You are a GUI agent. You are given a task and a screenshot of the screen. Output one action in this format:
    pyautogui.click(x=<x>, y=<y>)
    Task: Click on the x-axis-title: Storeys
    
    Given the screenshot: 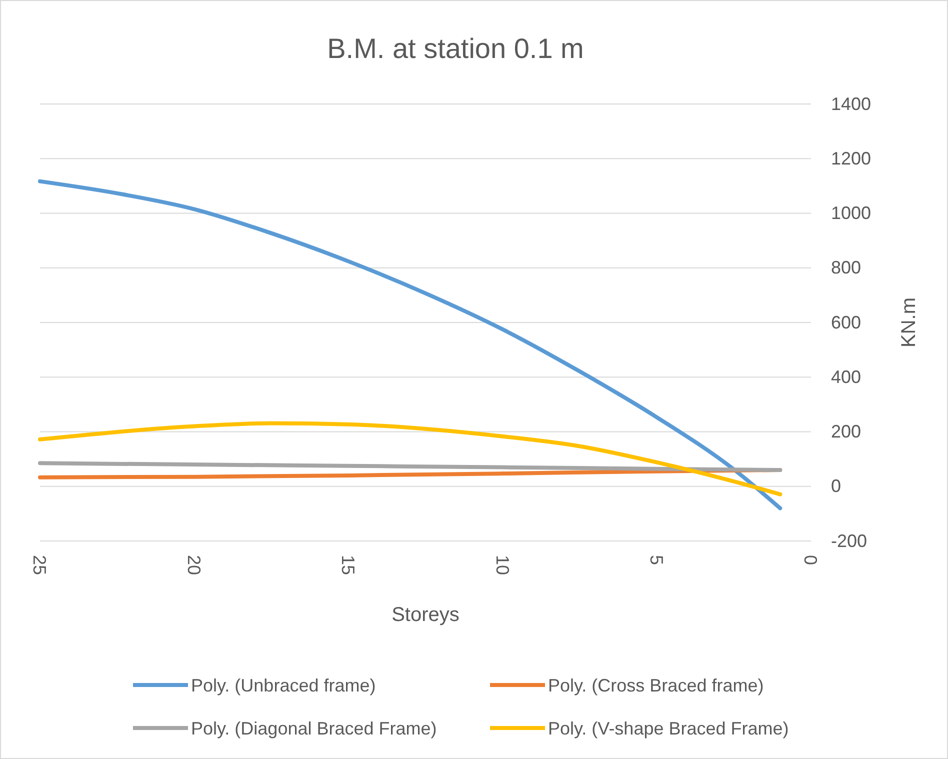 What is the action you would take?
    pyautogui.click(x=426, y=615)
    